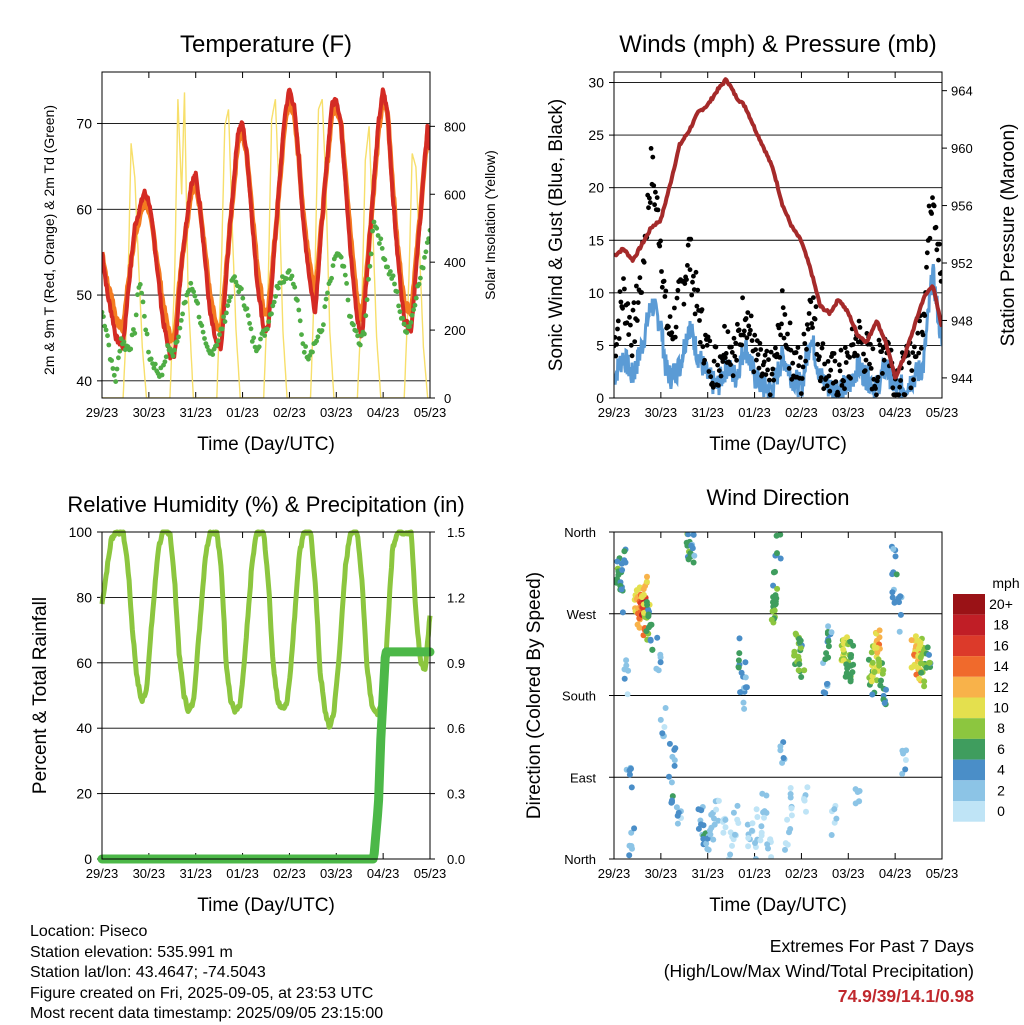 This screenshot has width=1024, height=1025. I want to click on direction-ytick-label: North, so click(580, 859).